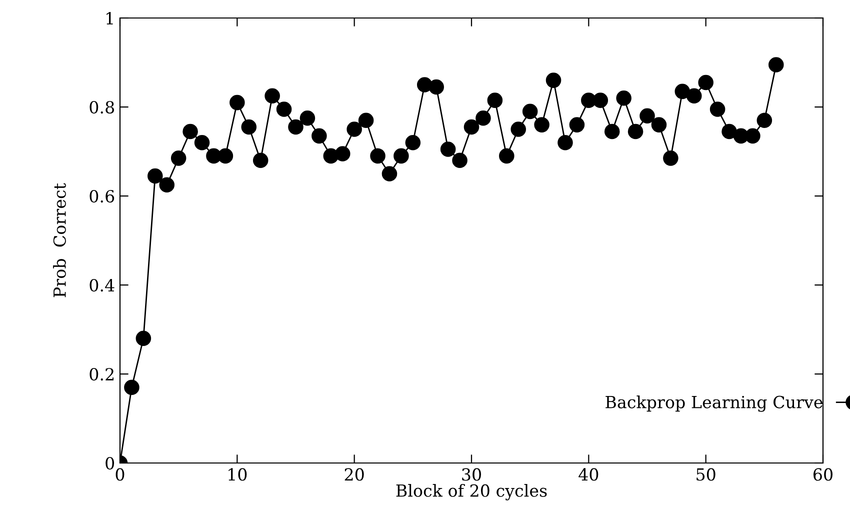 The width and height of the screenshot is (850, 526). What do you see at coordinates (823, 474) in the screenshot?
I see `x-tick-label: 60` at bounding box center [823, 474].